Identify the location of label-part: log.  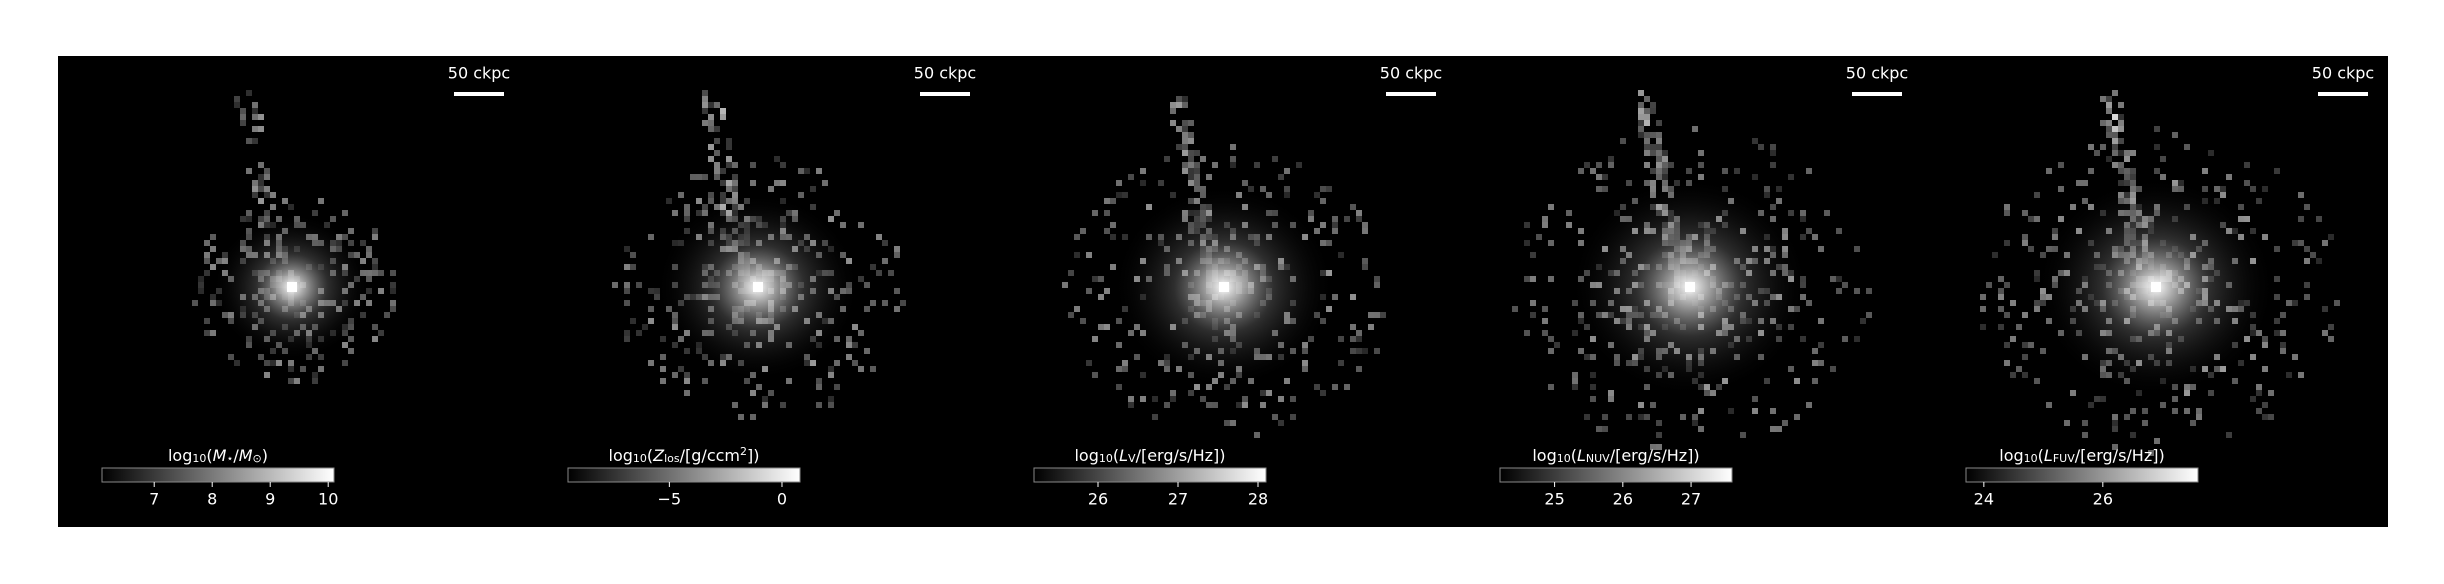
(1544, 455).